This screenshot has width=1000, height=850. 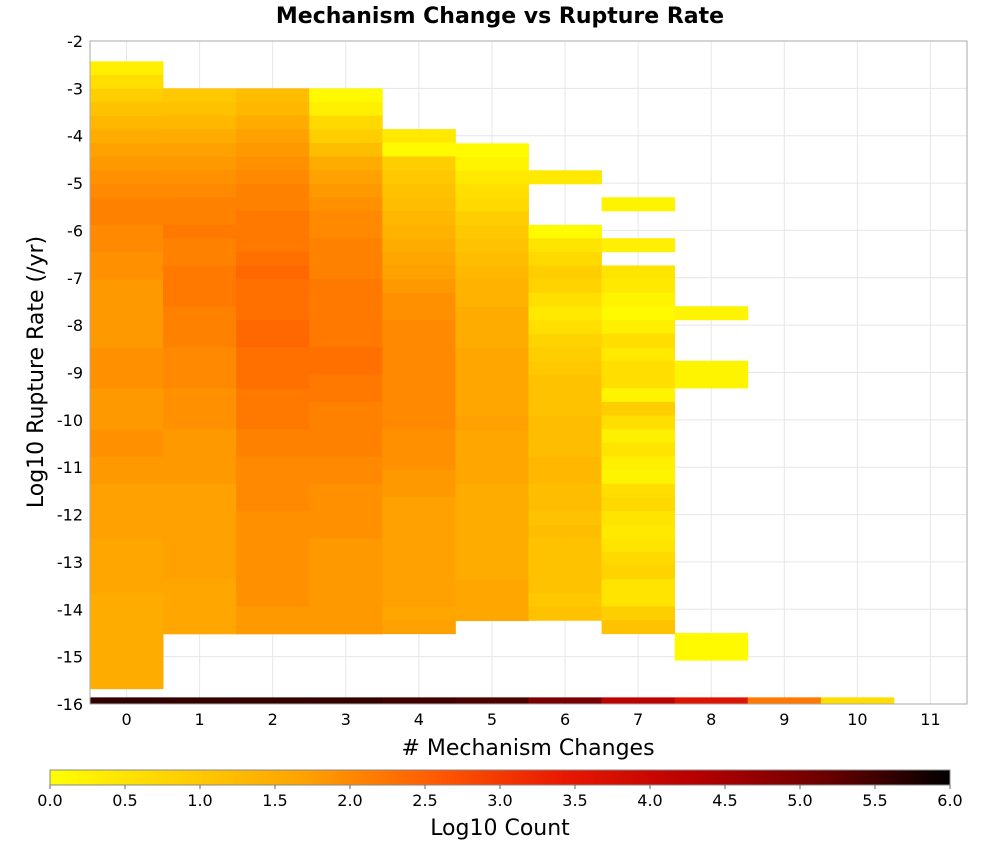 What do you see at coordinates (530, 719) in the screenshot?
I see `x-axis-ticks: 0 1 2 3 4 5 6 7 8 9 10 11` at bounding box center [530, 719].